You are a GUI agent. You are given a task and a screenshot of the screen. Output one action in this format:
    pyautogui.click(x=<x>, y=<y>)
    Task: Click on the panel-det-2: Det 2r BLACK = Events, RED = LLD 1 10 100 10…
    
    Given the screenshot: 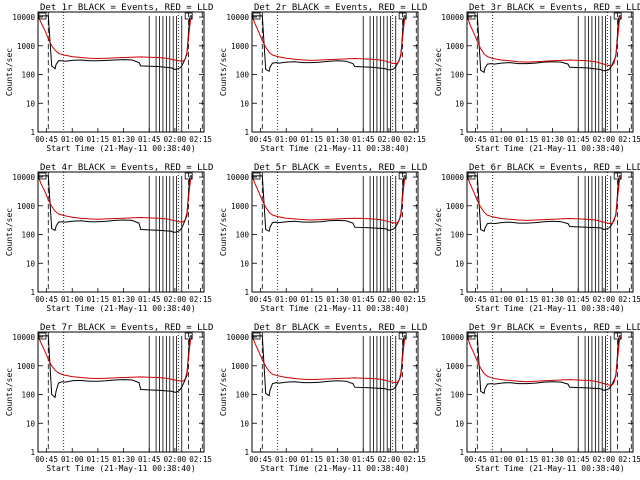 What is the action you would take?
    pyautogui.click(x=323, y=78)
    